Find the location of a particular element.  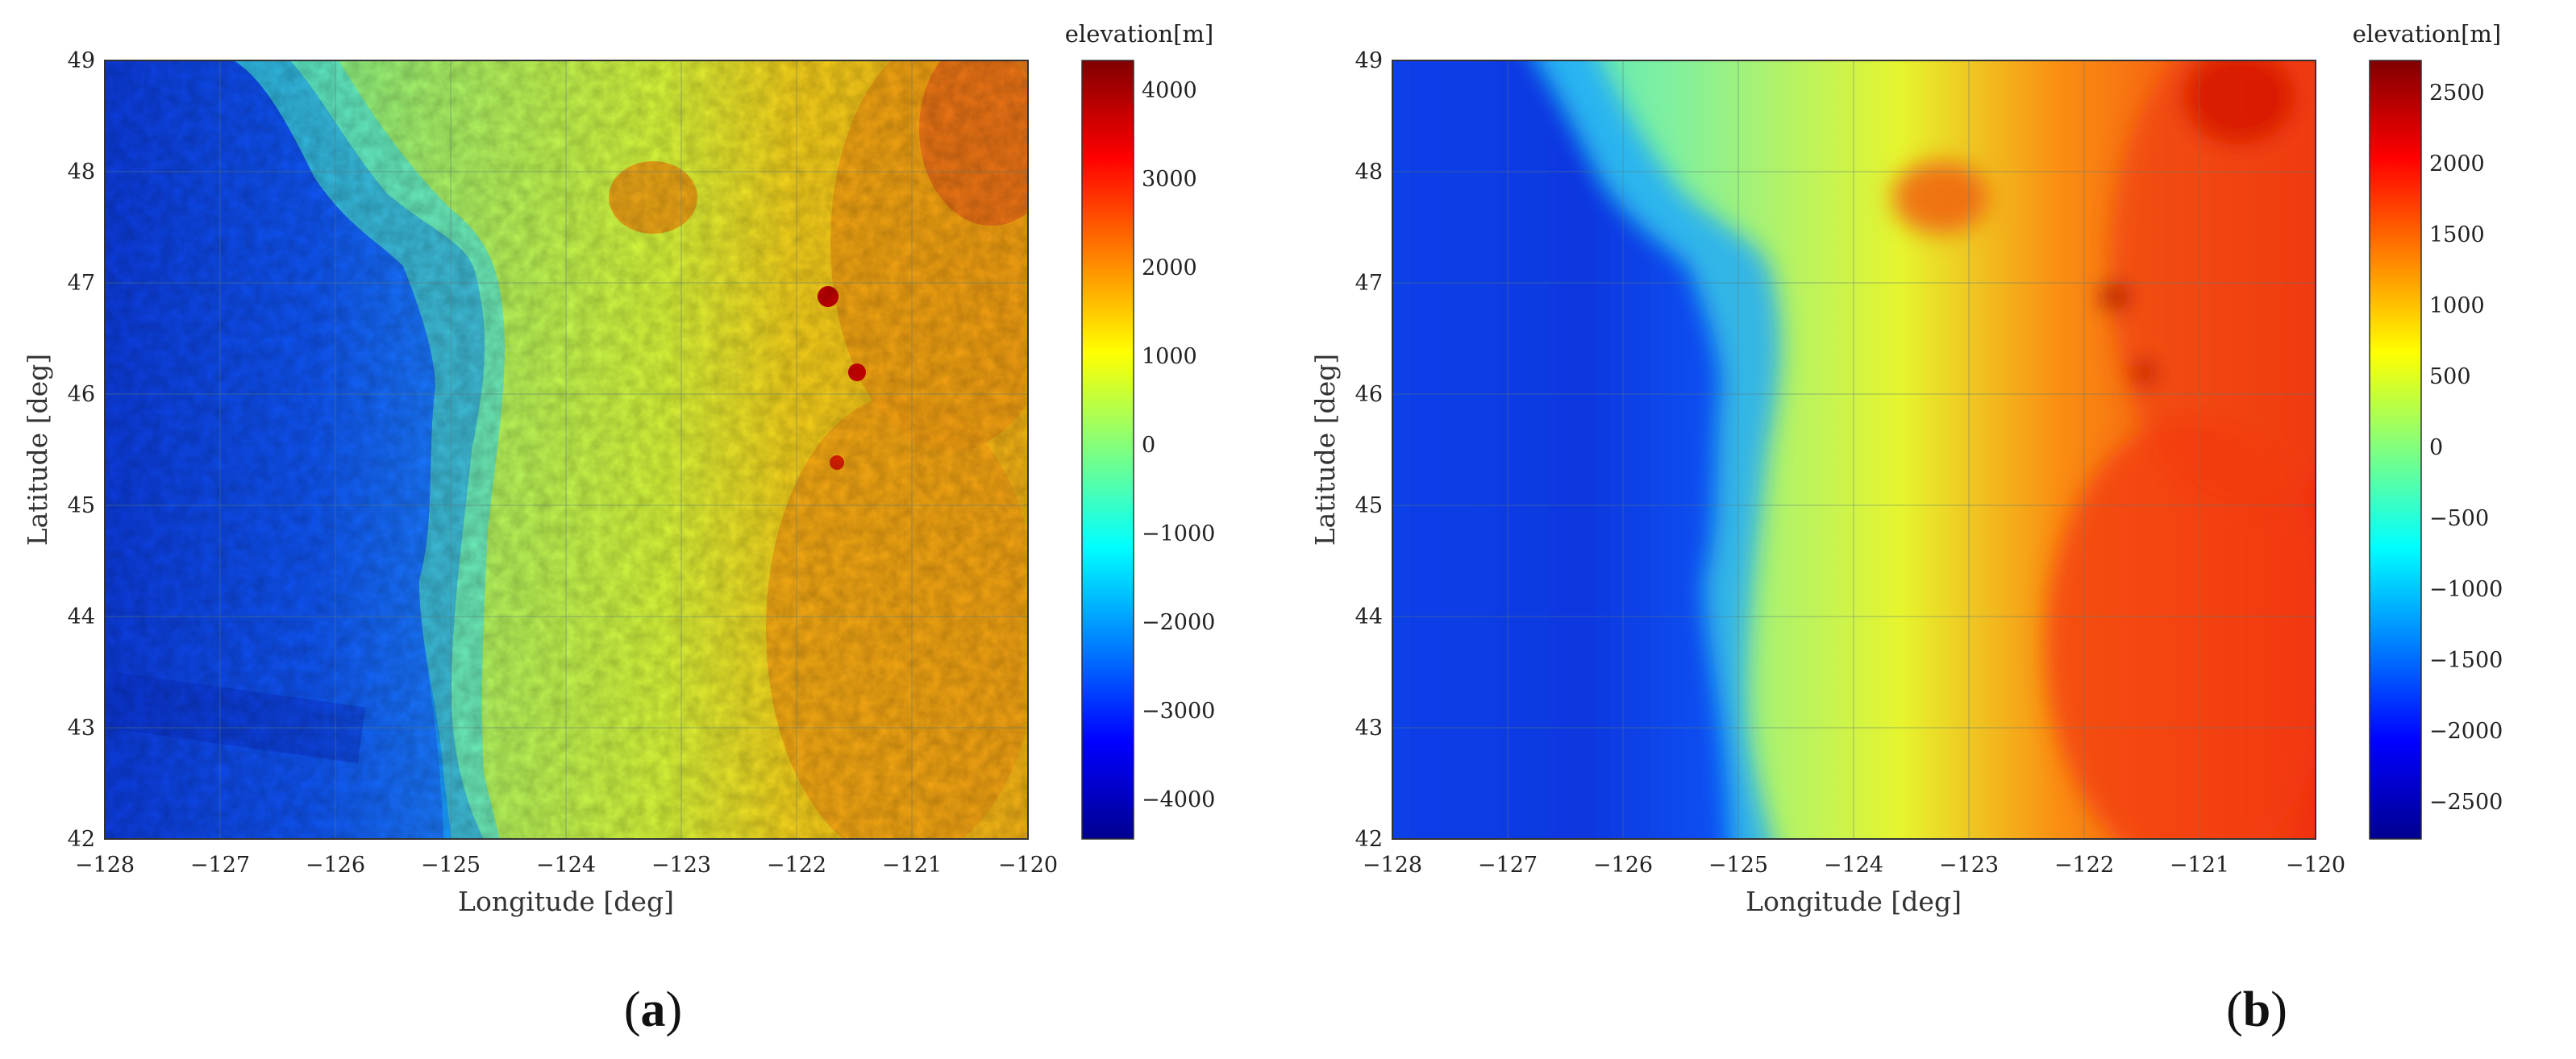

colorbar-a is located at coordinates (1107, 450).